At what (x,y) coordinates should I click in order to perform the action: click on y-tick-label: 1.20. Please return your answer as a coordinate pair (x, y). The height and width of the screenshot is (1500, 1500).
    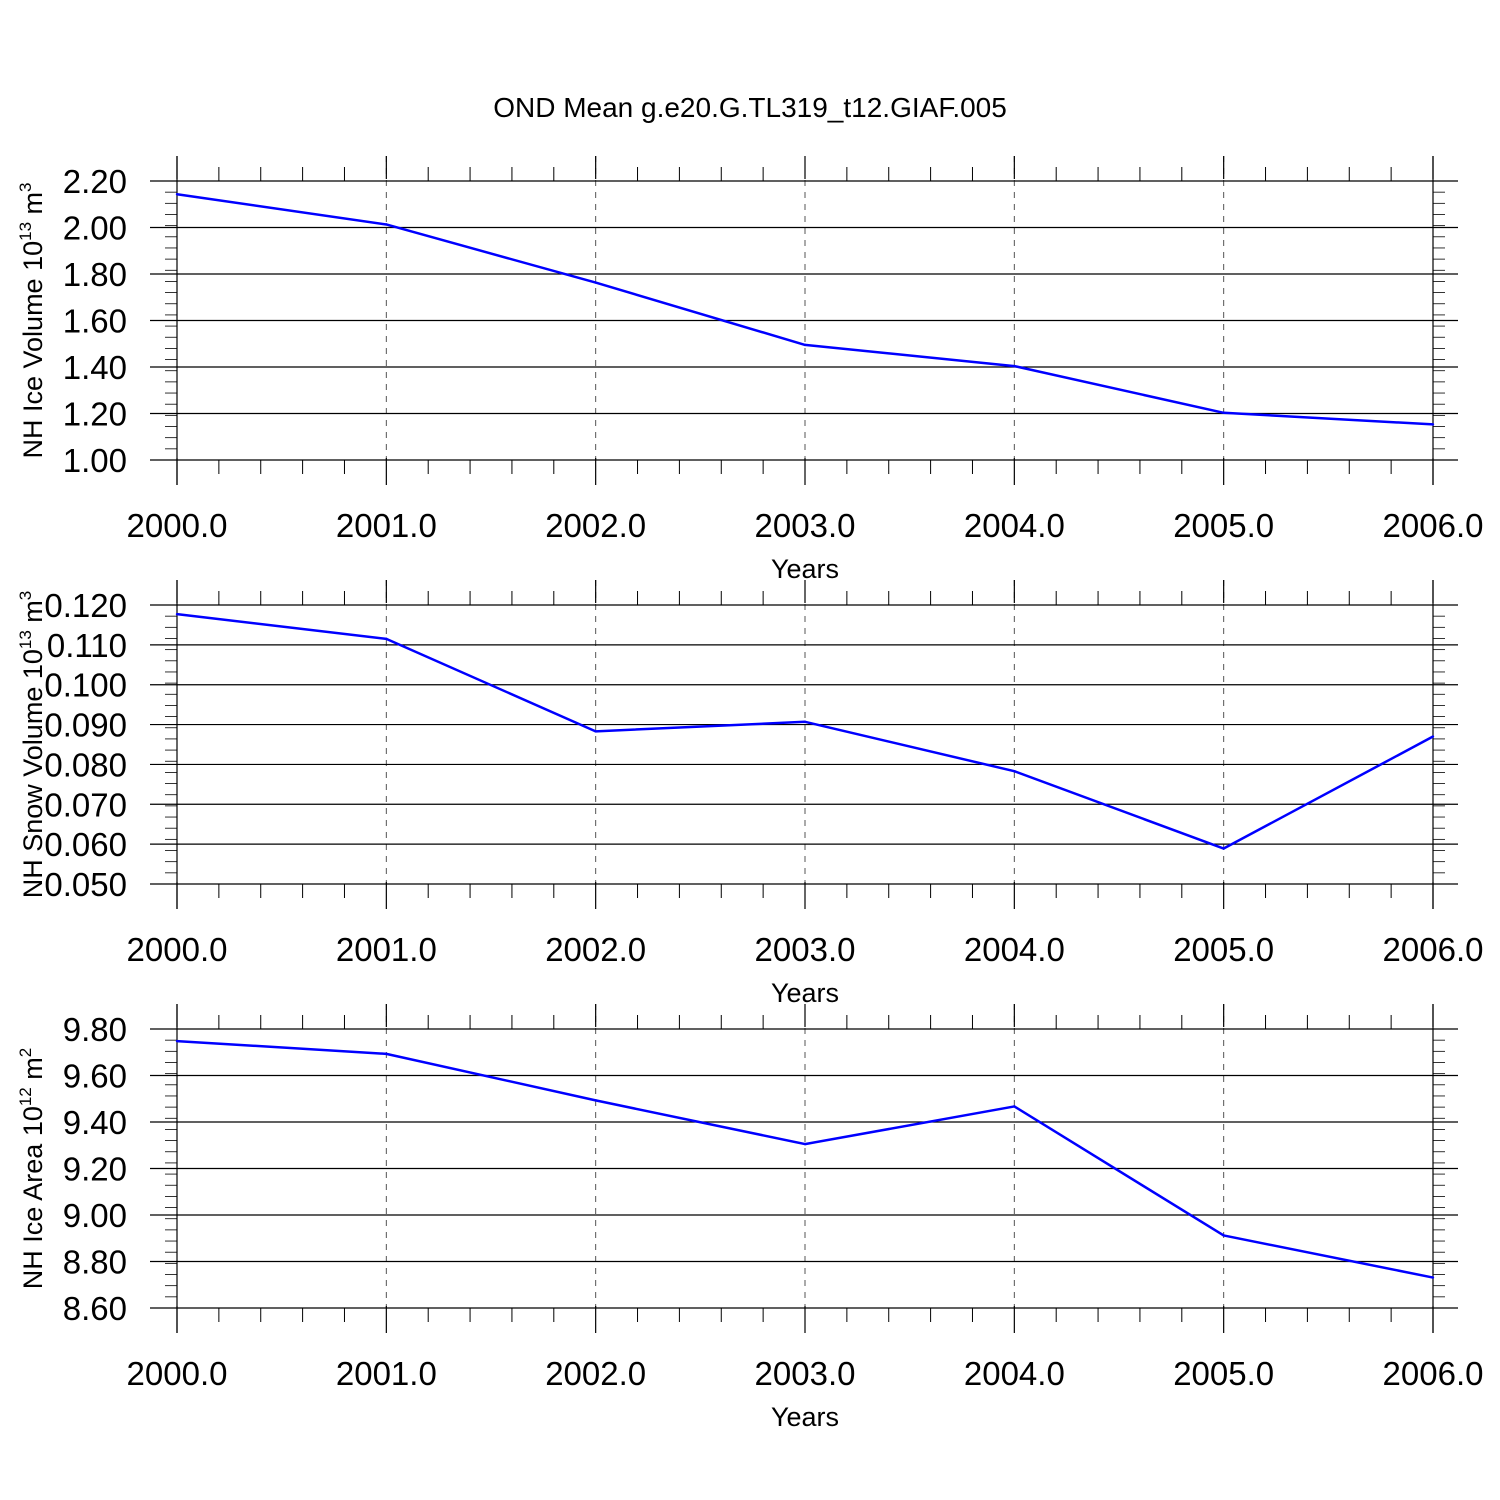
    Looking at the image, I should click on (95, 414).